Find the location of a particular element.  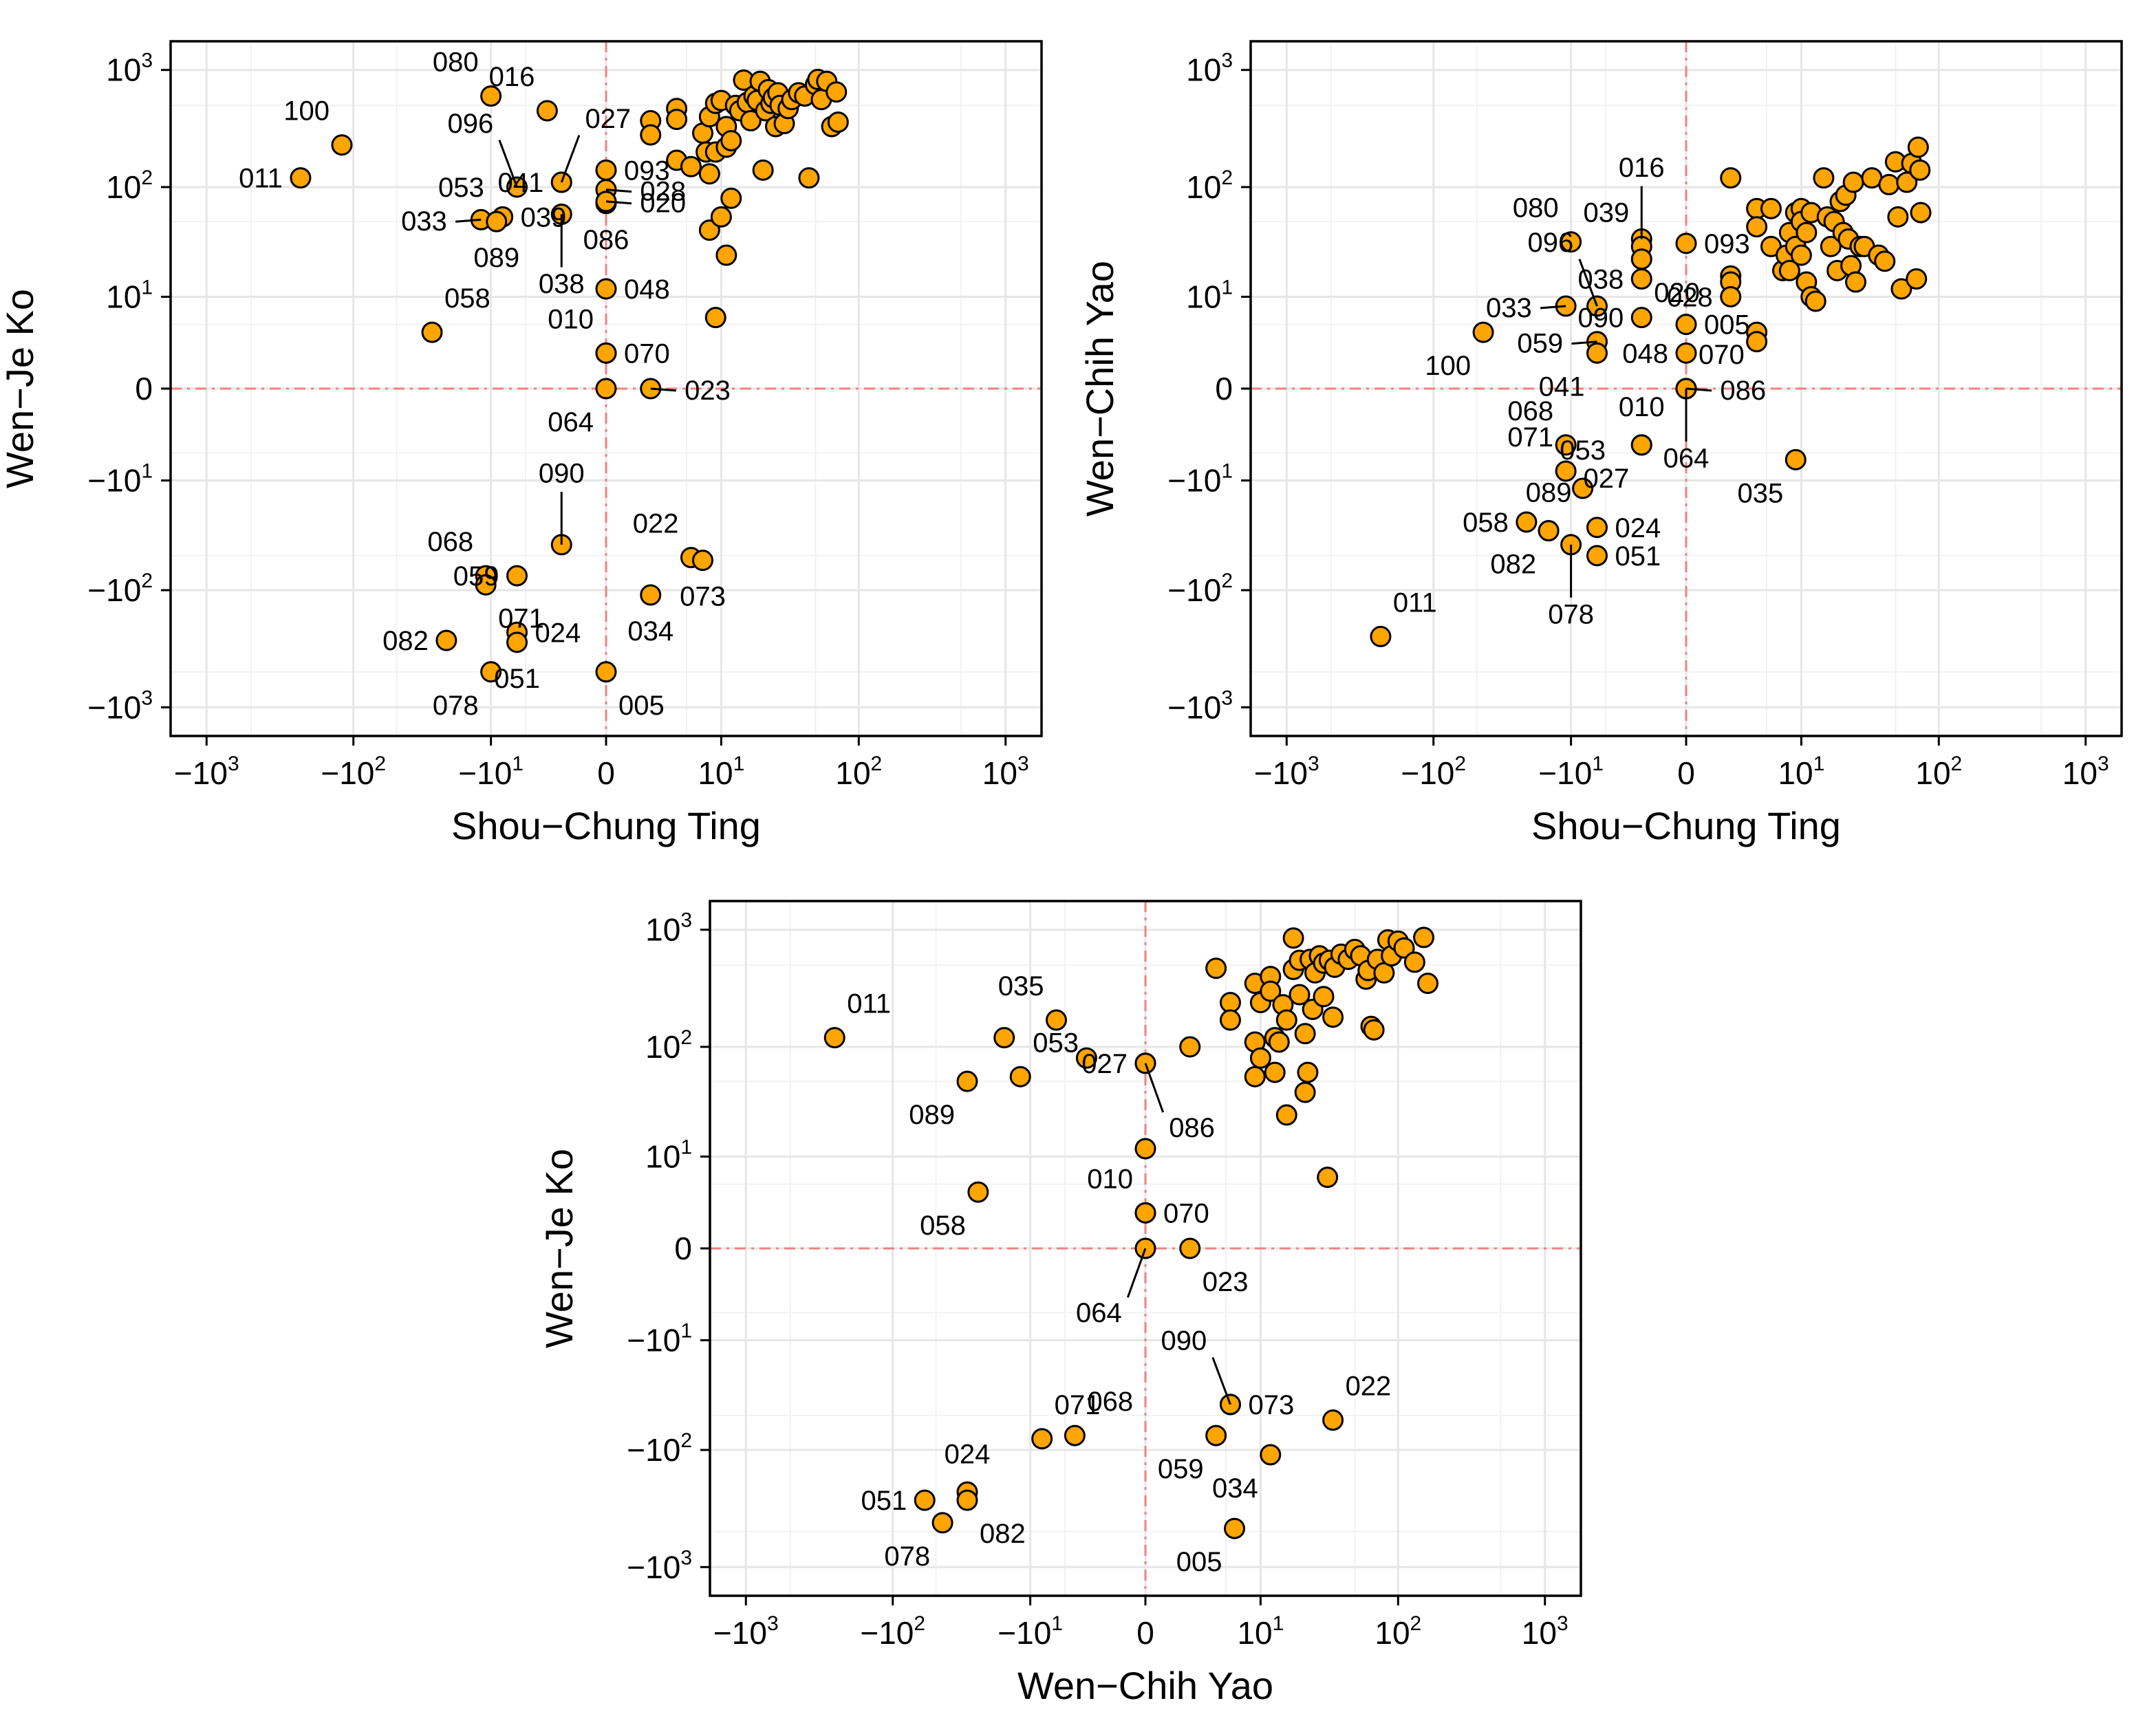

point-label-059: 059 is located at coordinates (476, 576).